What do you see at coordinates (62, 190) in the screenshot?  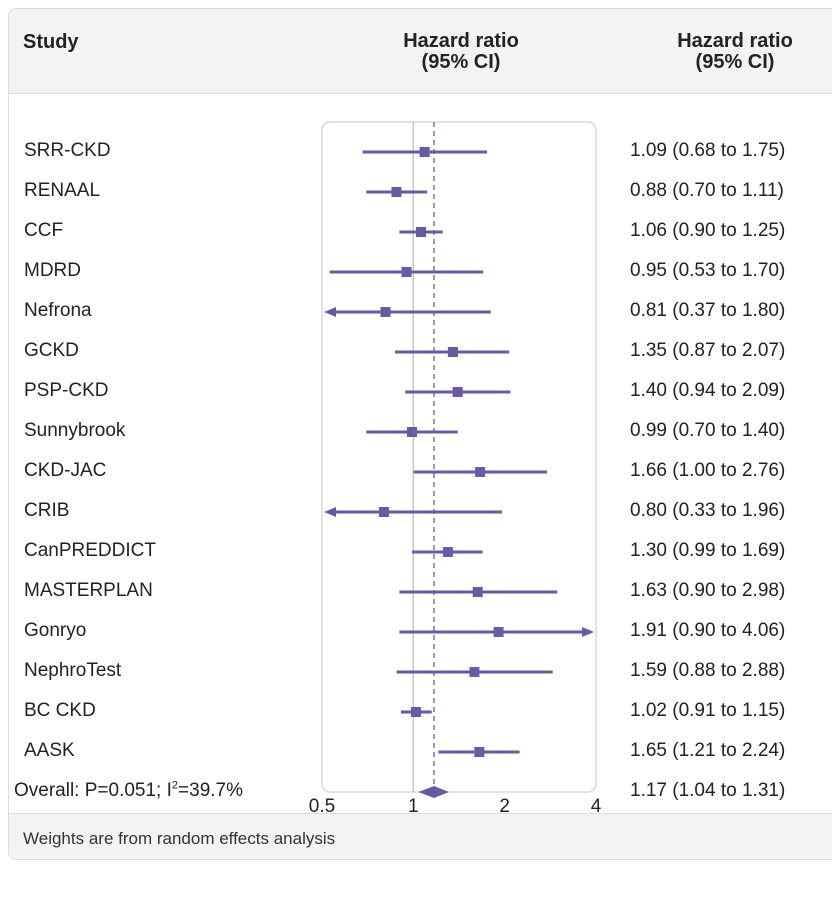 I see `study-name: RENAAL` at bounding box center [62, 190].